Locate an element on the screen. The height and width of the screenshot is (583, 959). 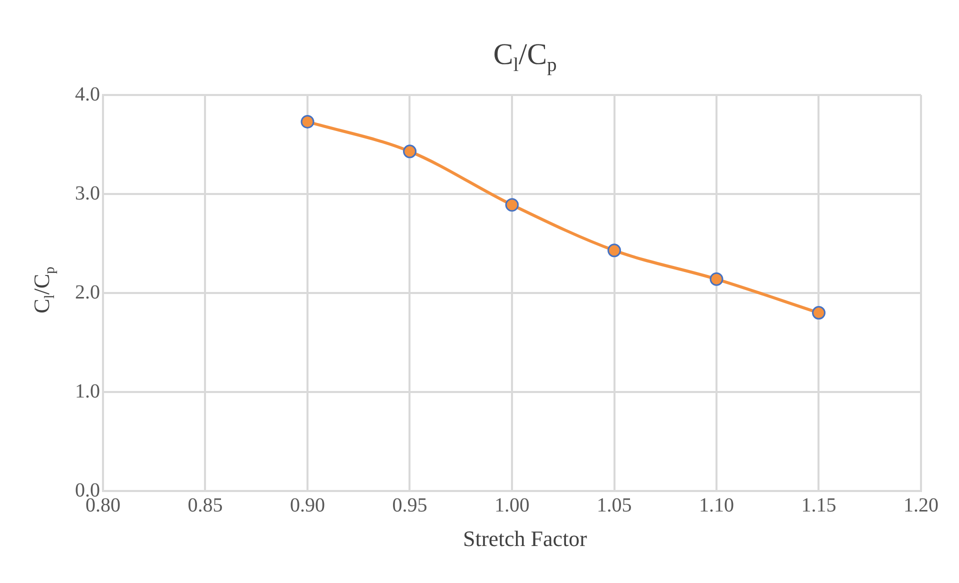
x-tick-label: 1.20 is located at coordinates (921, 505).